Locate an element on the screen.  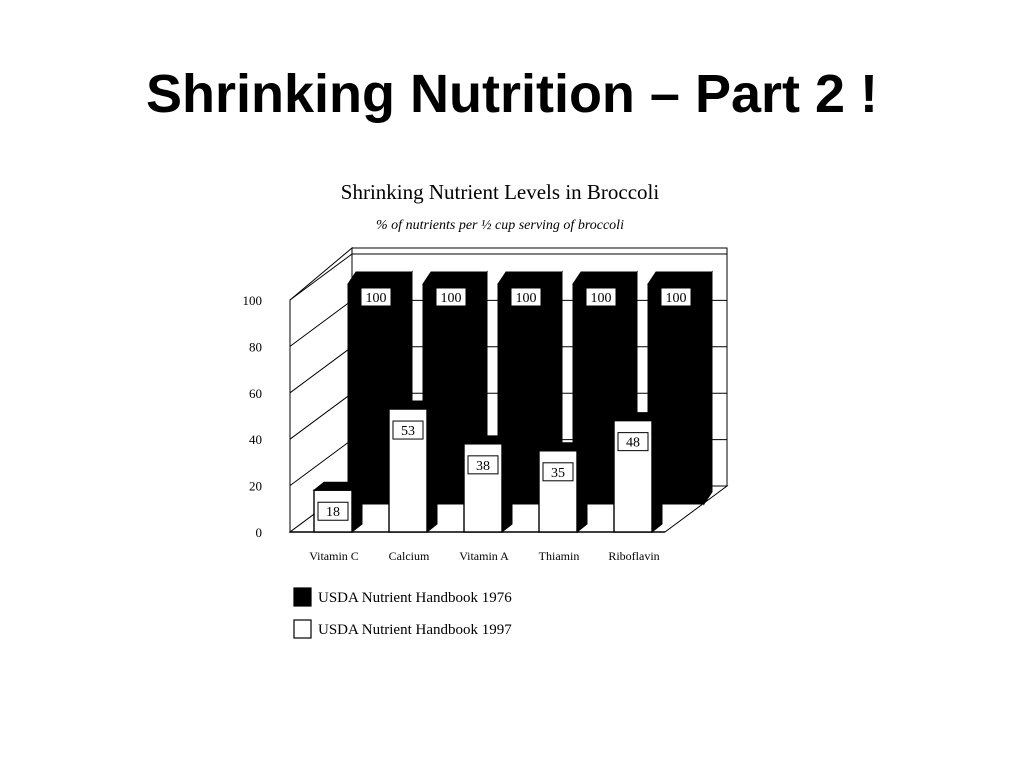
bar-1997-label-text: 35 is located at coordinates (558, 473).